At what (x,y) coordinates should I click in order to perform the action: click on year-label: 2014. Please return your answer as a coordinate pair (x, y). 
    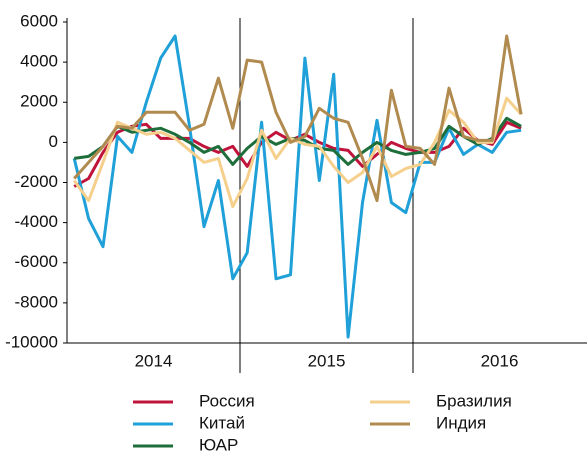
    Looking at the image, I should click on (154, 360).